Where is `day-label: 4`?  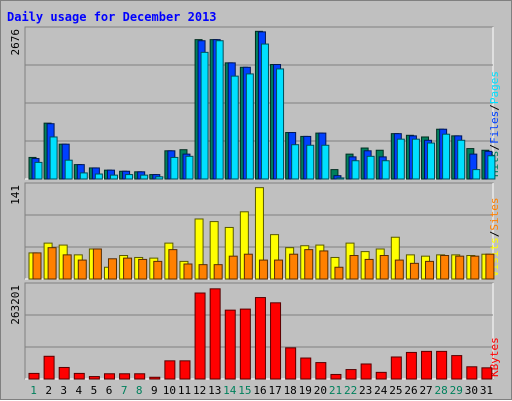 day-label: 4 is located at coordinates (79, 390).